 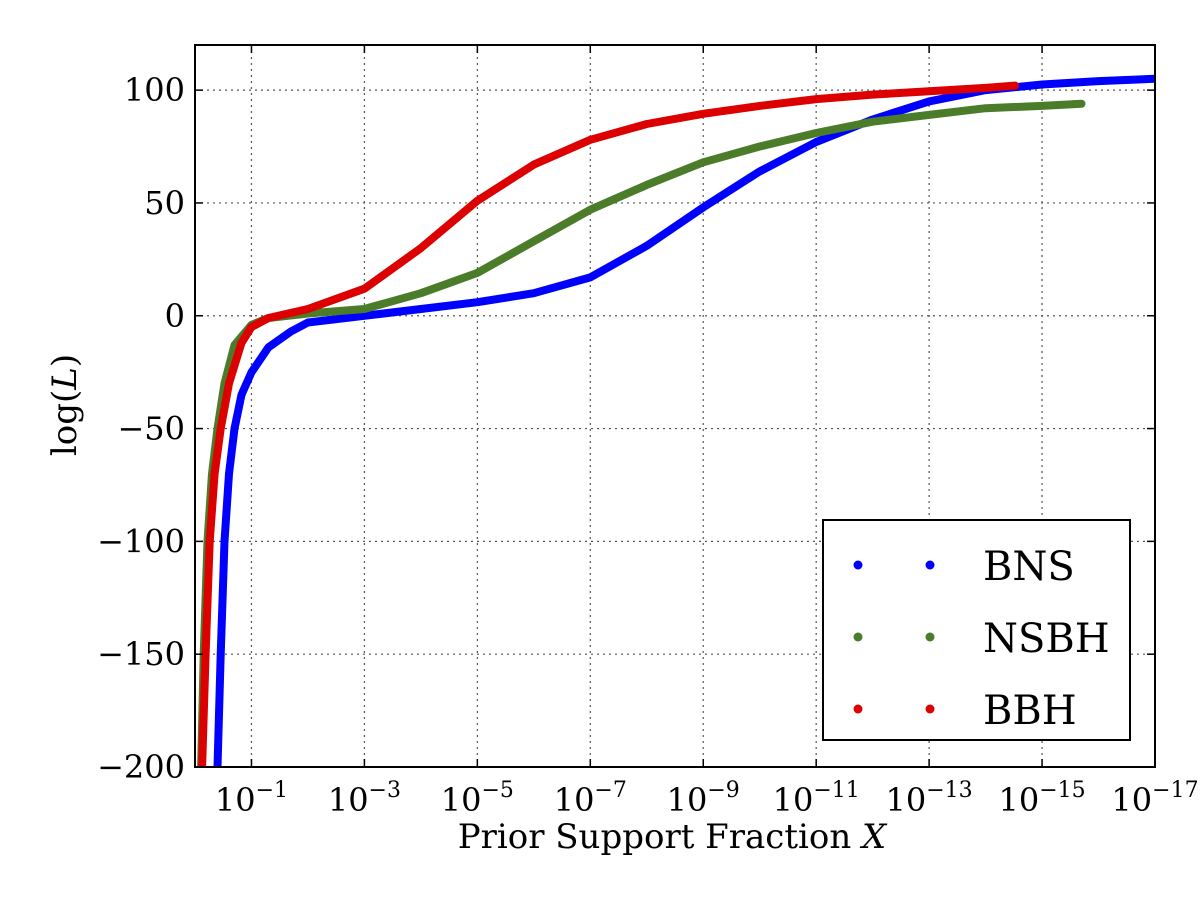 I want to click on y-tick-label: −50, so click(x=151, y=429).